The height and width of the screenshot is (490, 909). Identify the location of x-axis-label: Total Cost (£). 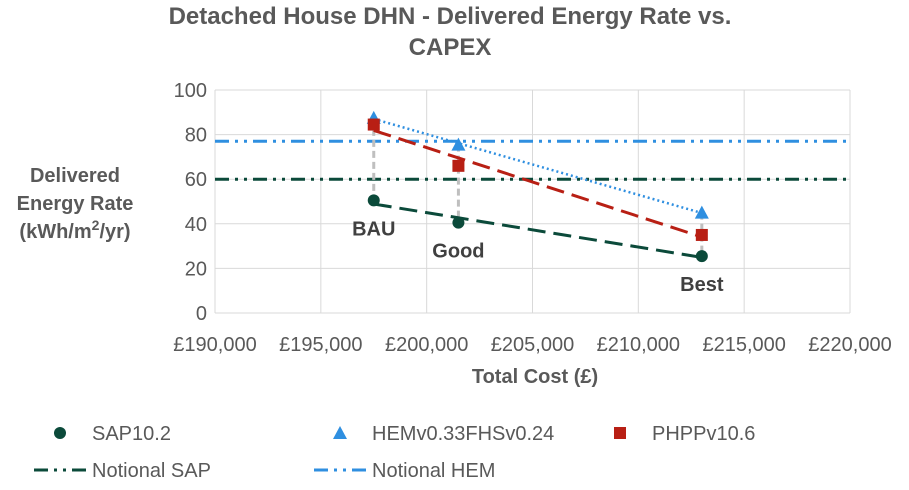
(535, 377).